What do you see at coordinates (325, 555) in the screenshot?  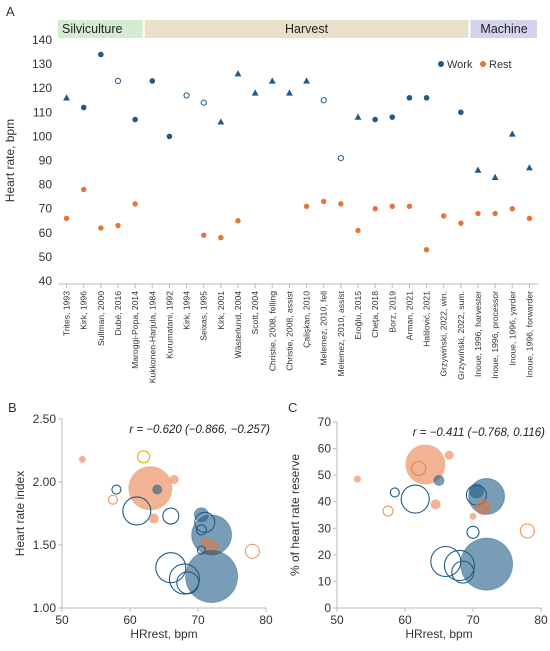 I see `y-tick-label: 20` at bounding box center [325, 555].